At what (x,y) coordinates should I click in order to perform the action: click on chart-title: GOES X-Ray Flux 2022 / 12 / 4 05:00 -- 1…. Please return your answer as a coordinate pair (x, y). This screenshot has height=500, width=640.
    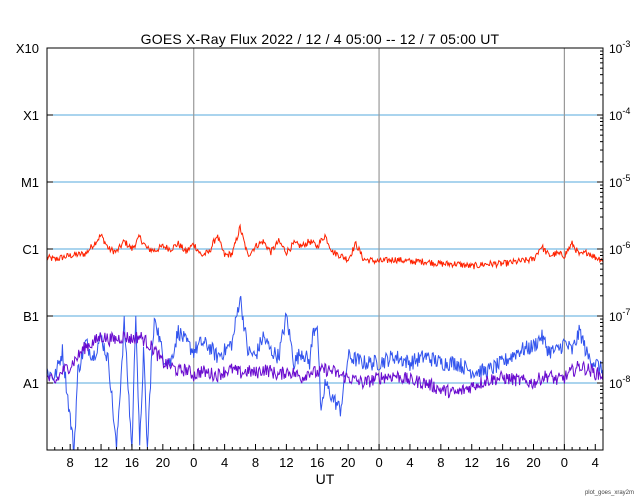
    Looking at the image, I should click on (320, 39).